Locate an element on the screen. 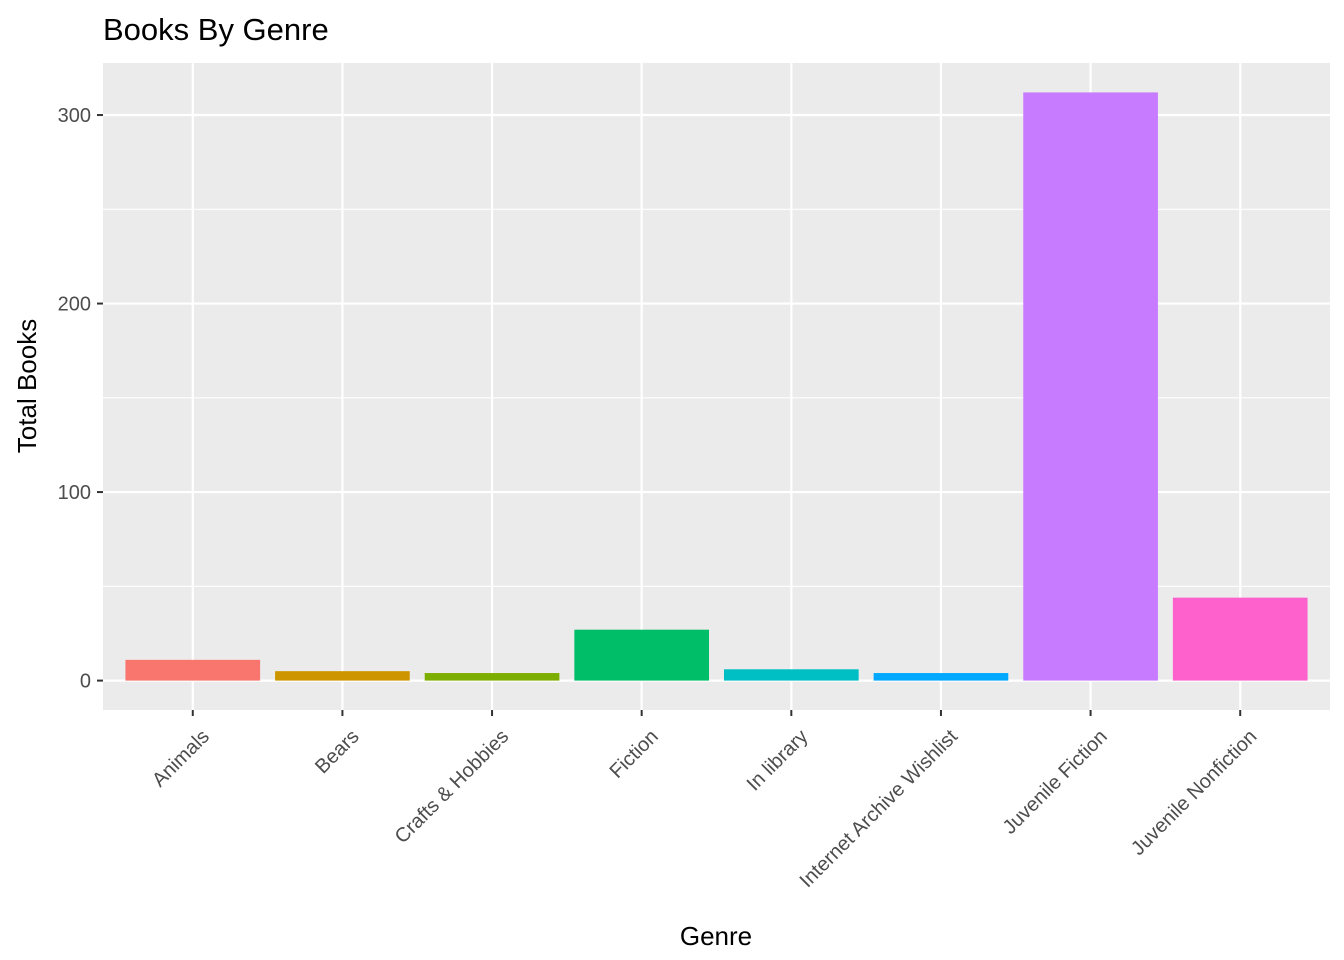  x-tick-label: Crafts & Hobbies is located at coordinates (452, 787).